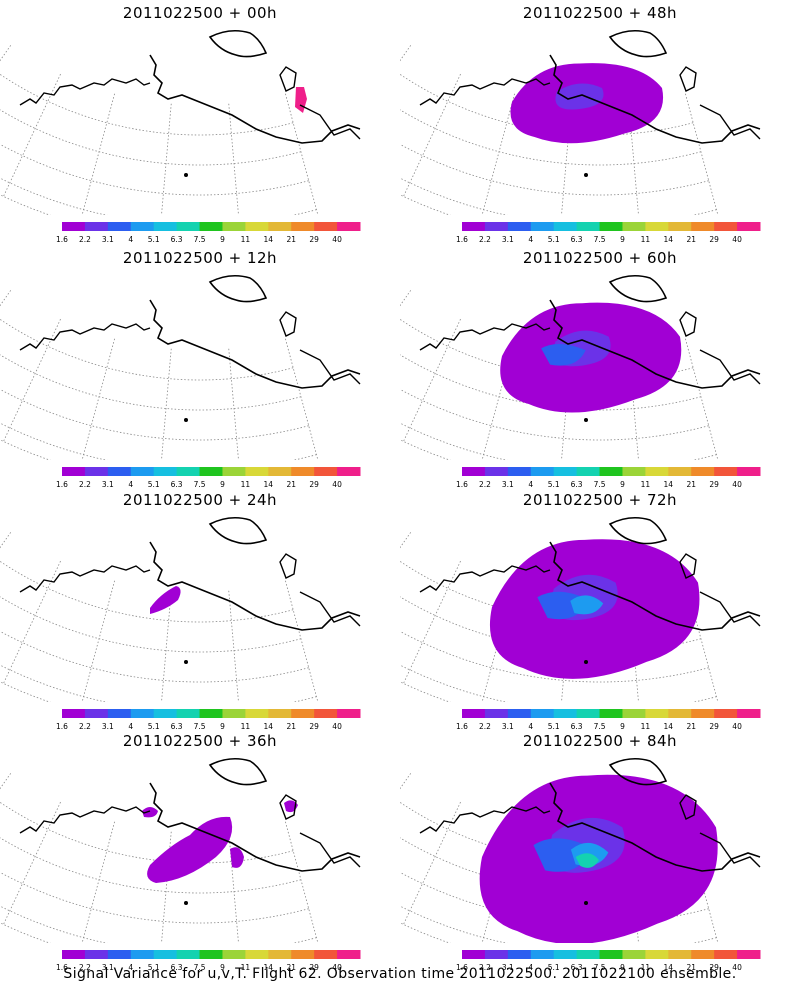 This screenshot has width=800, height=1000. Describe the element at coordinates (246, 726) in the screenshot. I see `colorbar-tick-label: 11` at that location.